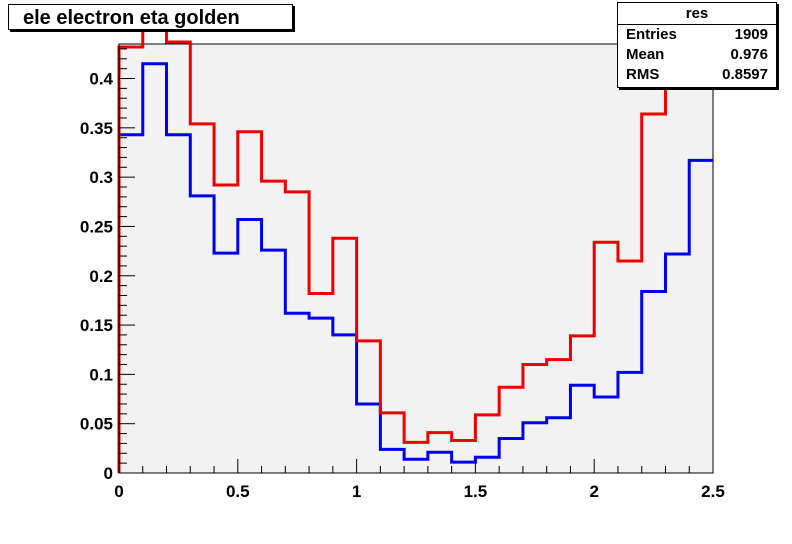 The height and width of the screenshot is (544, 792). Describe the element at coordinates (101, 177) in the screenshot. I see `y-tick-label: 0.3` at that location.